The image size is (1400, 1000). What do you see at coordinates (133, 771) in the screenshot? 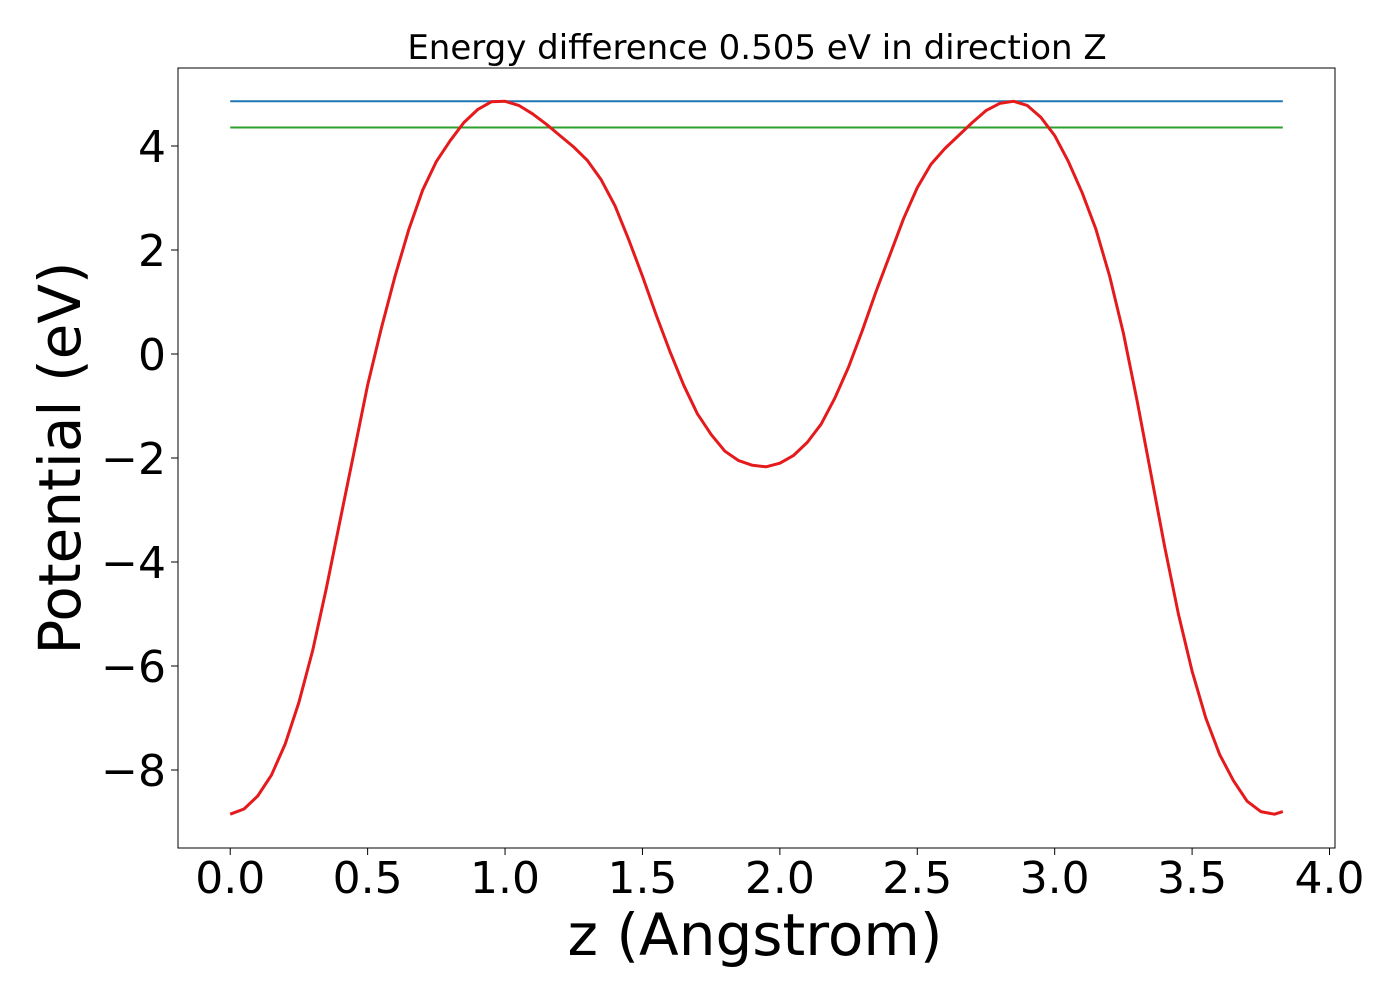
I see `y-tick-label: −8` at bounding box center [133, 771].